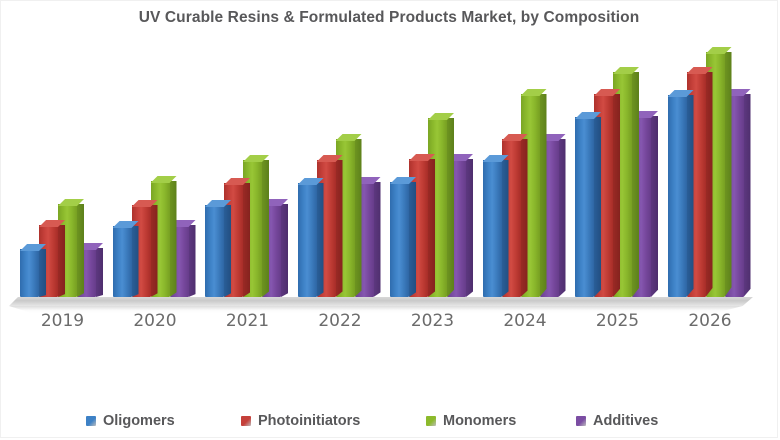 This screenshot has height=440, width=780. I want to click on bar-group-2024, so click(525, 161).